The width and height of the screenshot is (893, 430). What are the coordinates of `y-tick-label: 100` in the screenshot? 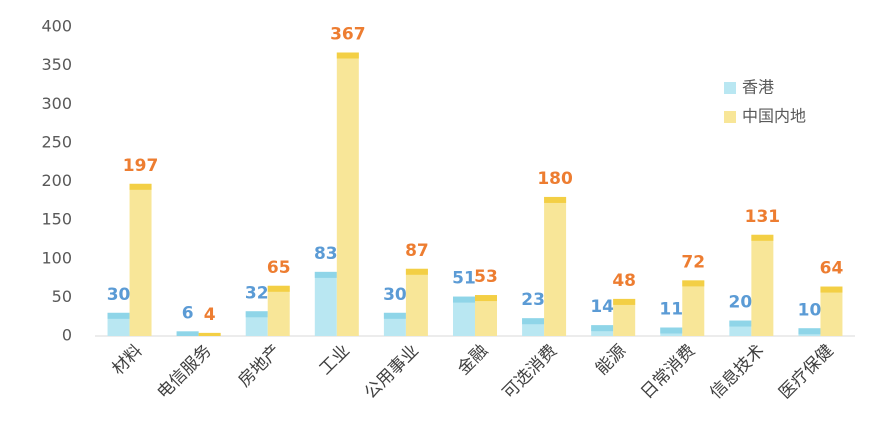 It's located at (56, 257).